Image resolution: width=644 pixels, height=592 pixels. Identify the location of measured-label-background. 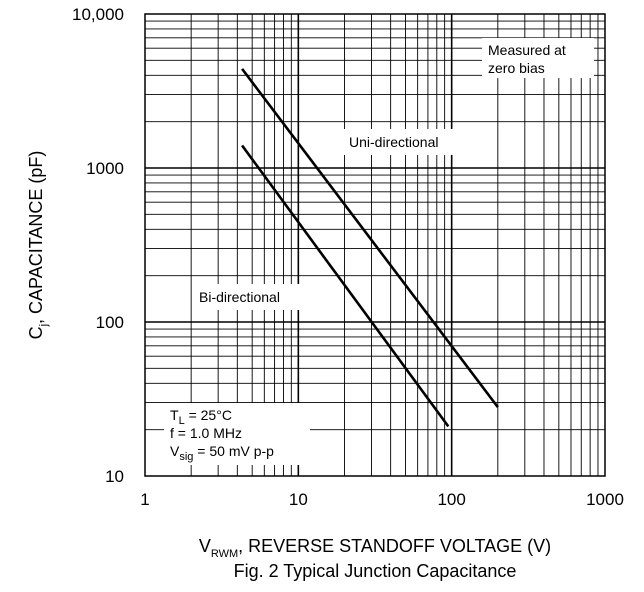
(538, 58).